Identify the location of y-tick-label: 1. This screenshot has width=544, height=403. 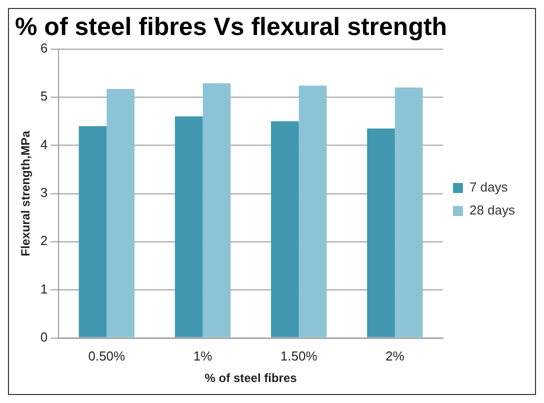
(44, 288).